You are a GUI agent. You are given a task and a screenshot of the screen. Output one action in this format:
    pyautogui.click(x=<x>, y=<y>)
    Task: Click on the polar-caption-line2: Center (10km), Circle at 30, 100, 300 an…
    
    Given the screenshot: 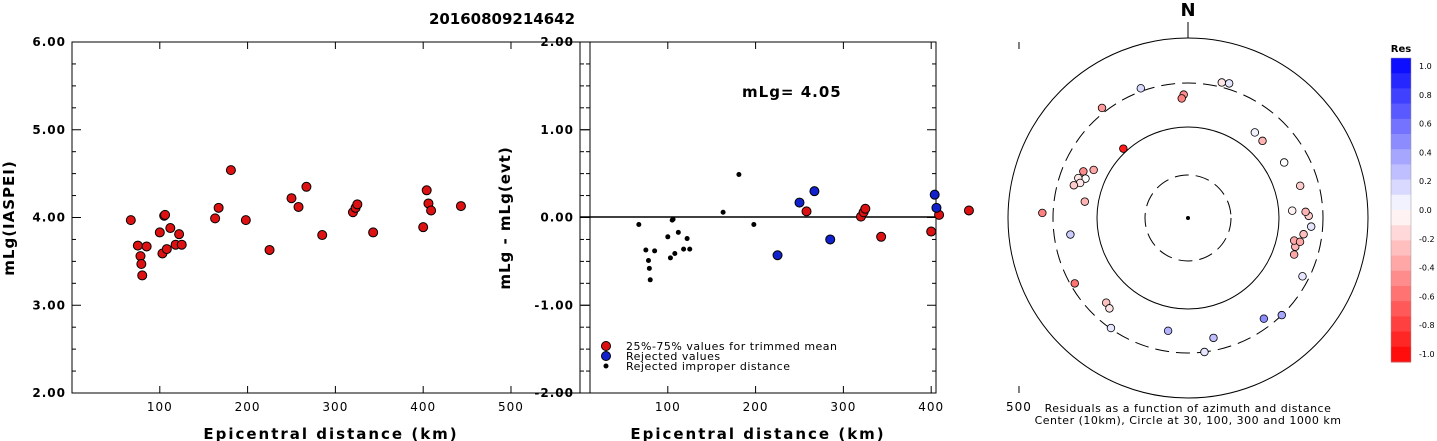 What is the action you would take?
    pyautogui.click(x=1188, y=420)
    